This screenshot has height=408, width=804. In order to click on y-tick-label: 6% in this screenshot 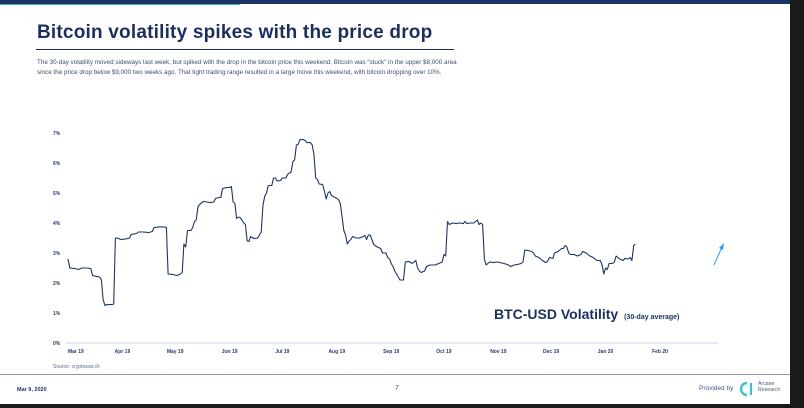, I will do `click(57, 164)`.